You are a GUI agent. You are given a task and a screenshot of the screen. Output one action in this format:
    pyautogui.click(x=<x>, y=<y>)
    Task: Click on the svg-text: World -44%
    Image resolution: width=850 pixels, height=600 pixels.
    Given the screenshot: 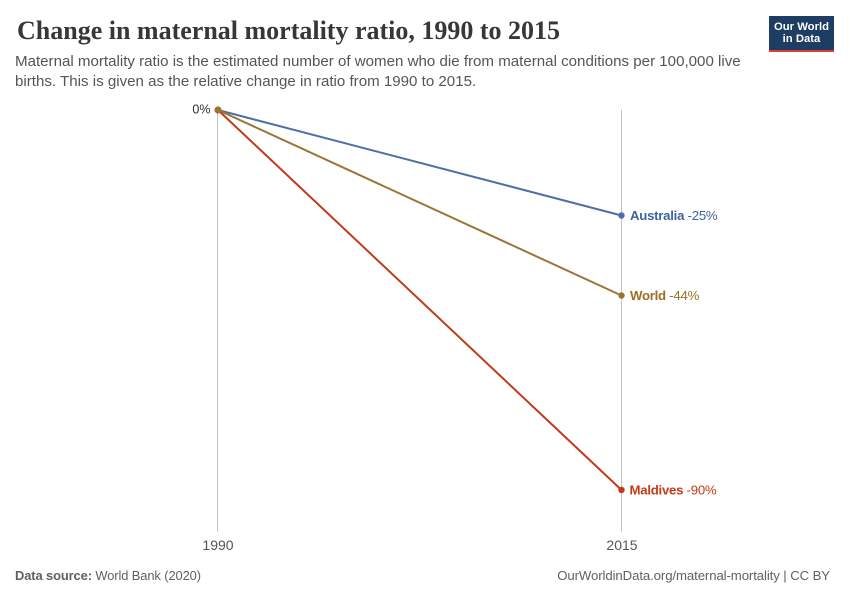 What is the action you would take?
    pyautogui.click(x=665, y=295)
    